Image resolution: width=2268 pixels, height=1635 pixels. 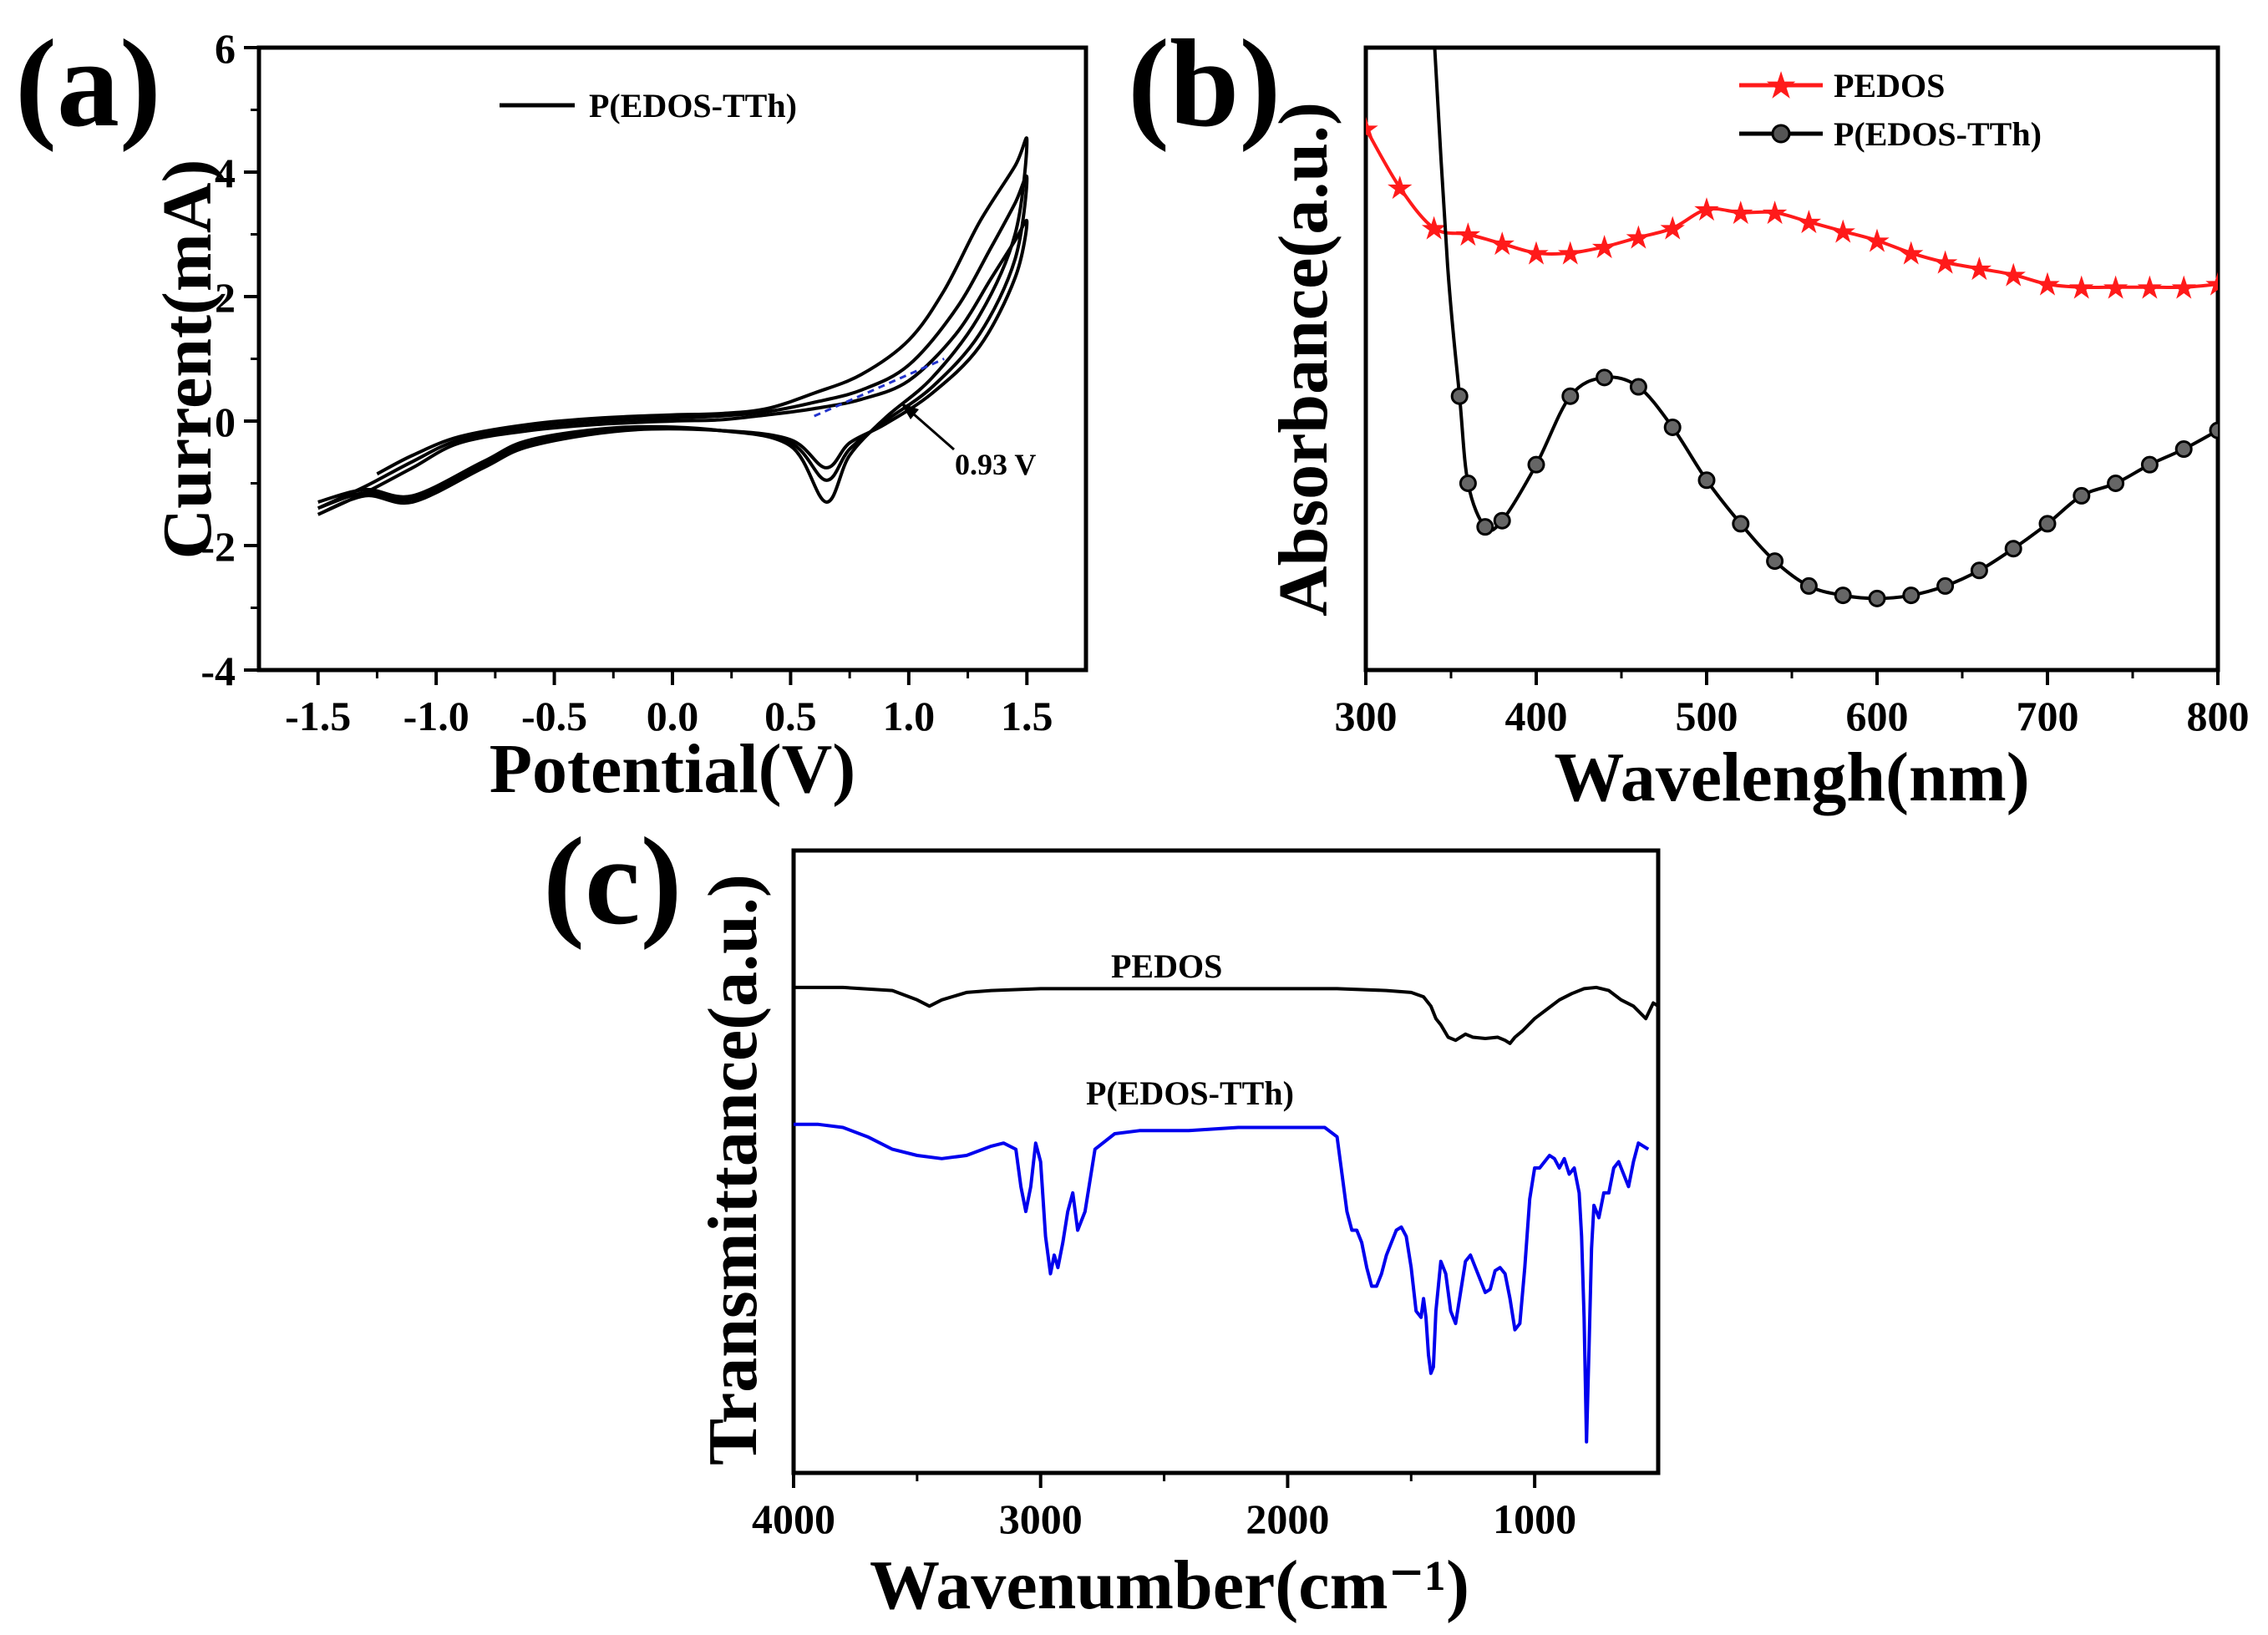 What do you see at coordinates (2218, 716) in the screenshot?
I see `x-tick-label: 800` at bounding box center [2218, 716].